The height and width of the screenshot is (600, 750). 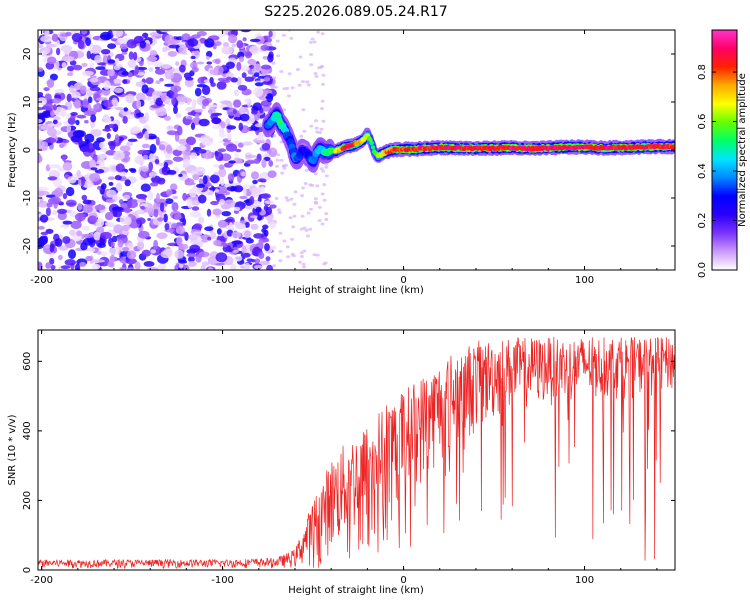 I want to click on spectrogram-y-tick-label: 10, so click(x=27, y=102).